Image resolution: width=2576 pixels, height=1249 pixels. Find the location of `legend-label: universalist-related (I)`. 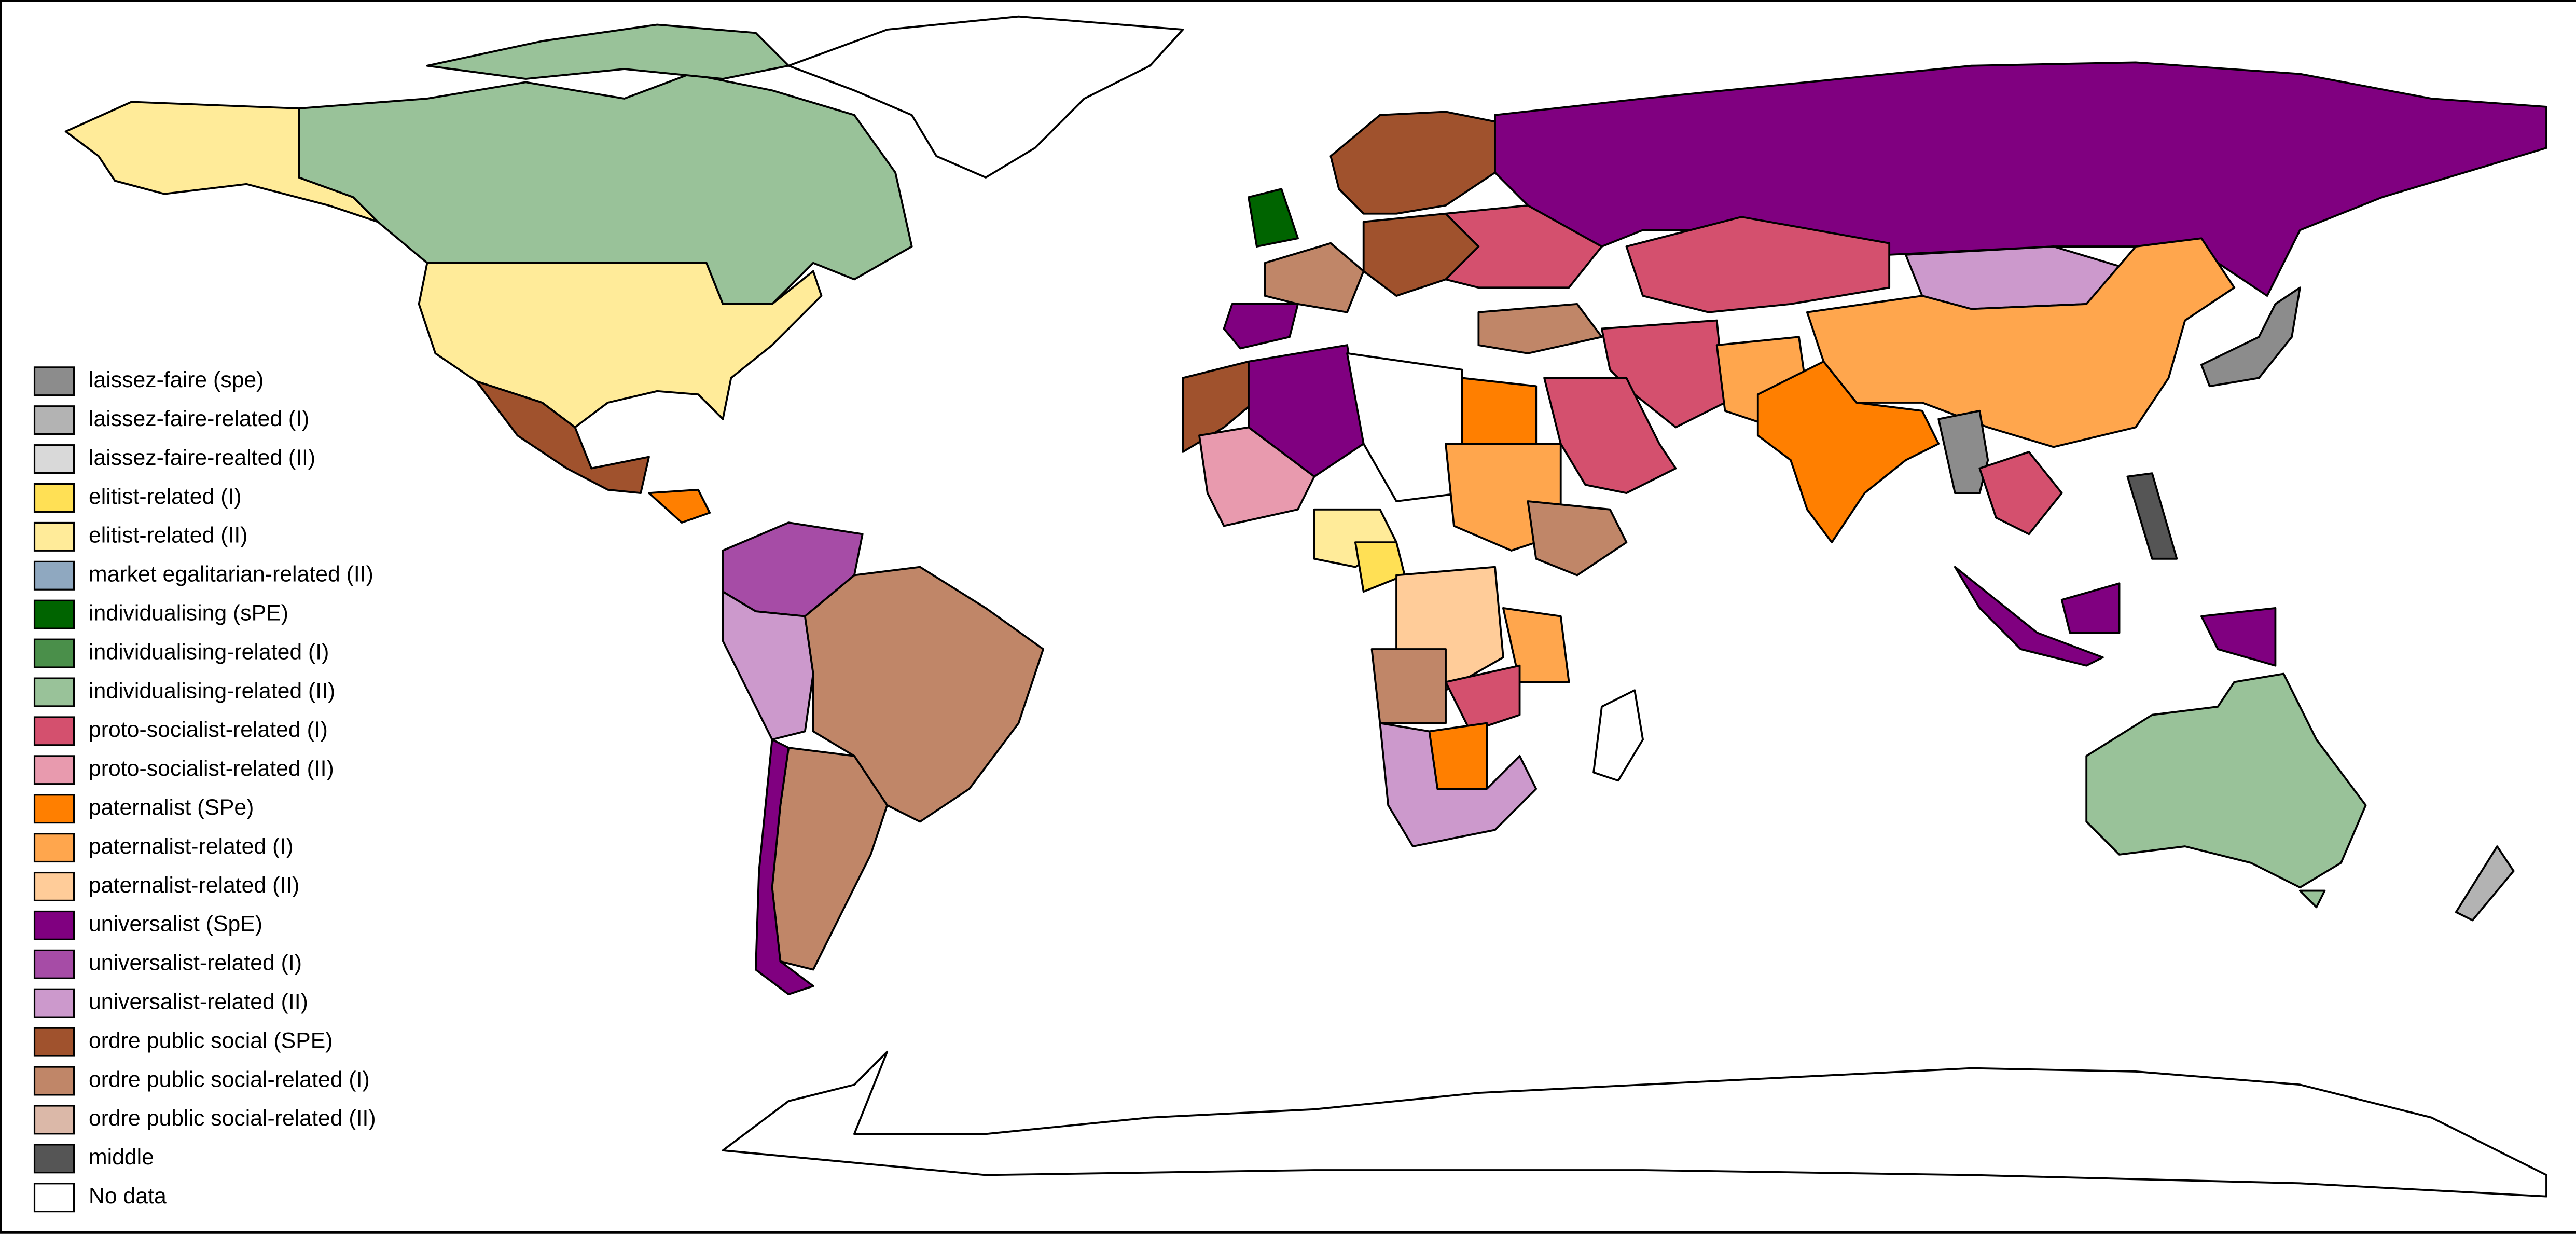

legend-label: universalist-related (I) is located at coordinates (195, 963).